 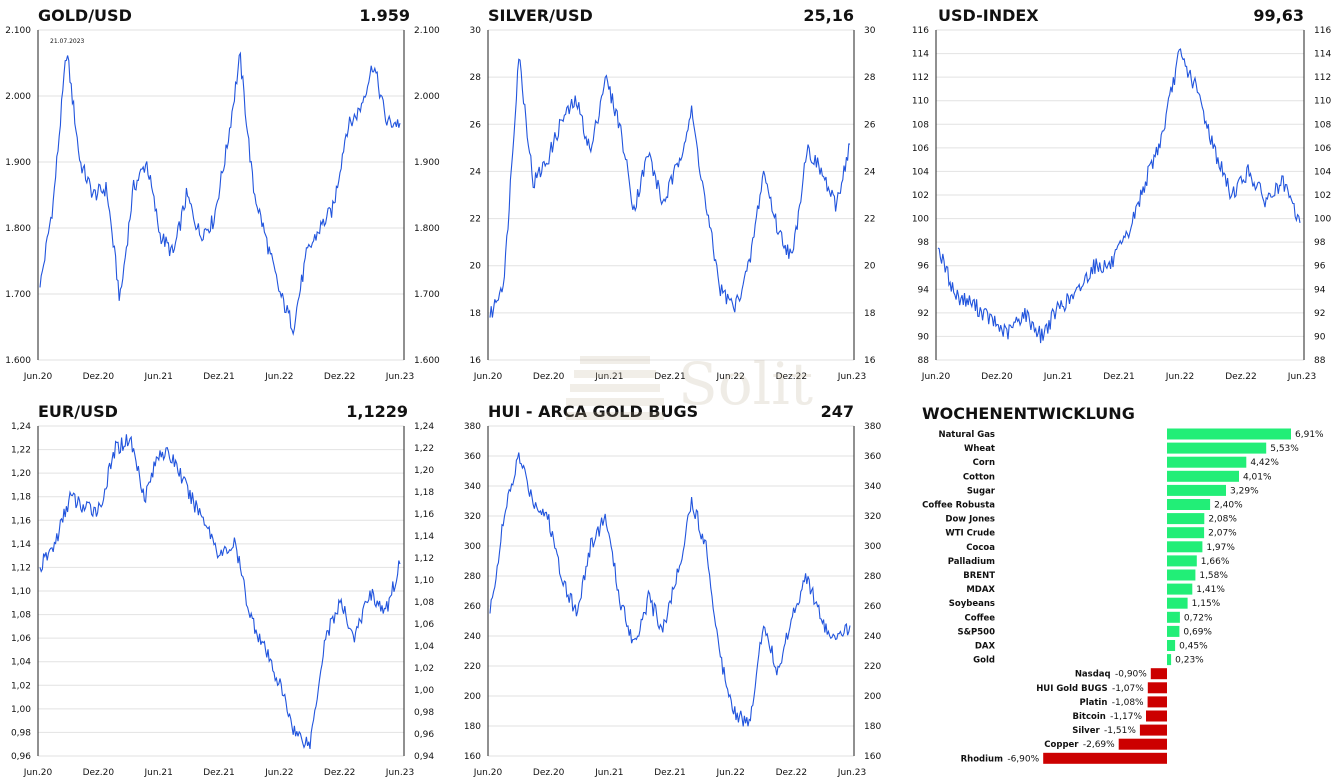 What do you see at coordinates (427, 97) in the screenshot?
I see `y-tick-label-right: 2.000` at bounding box center [427, 97].